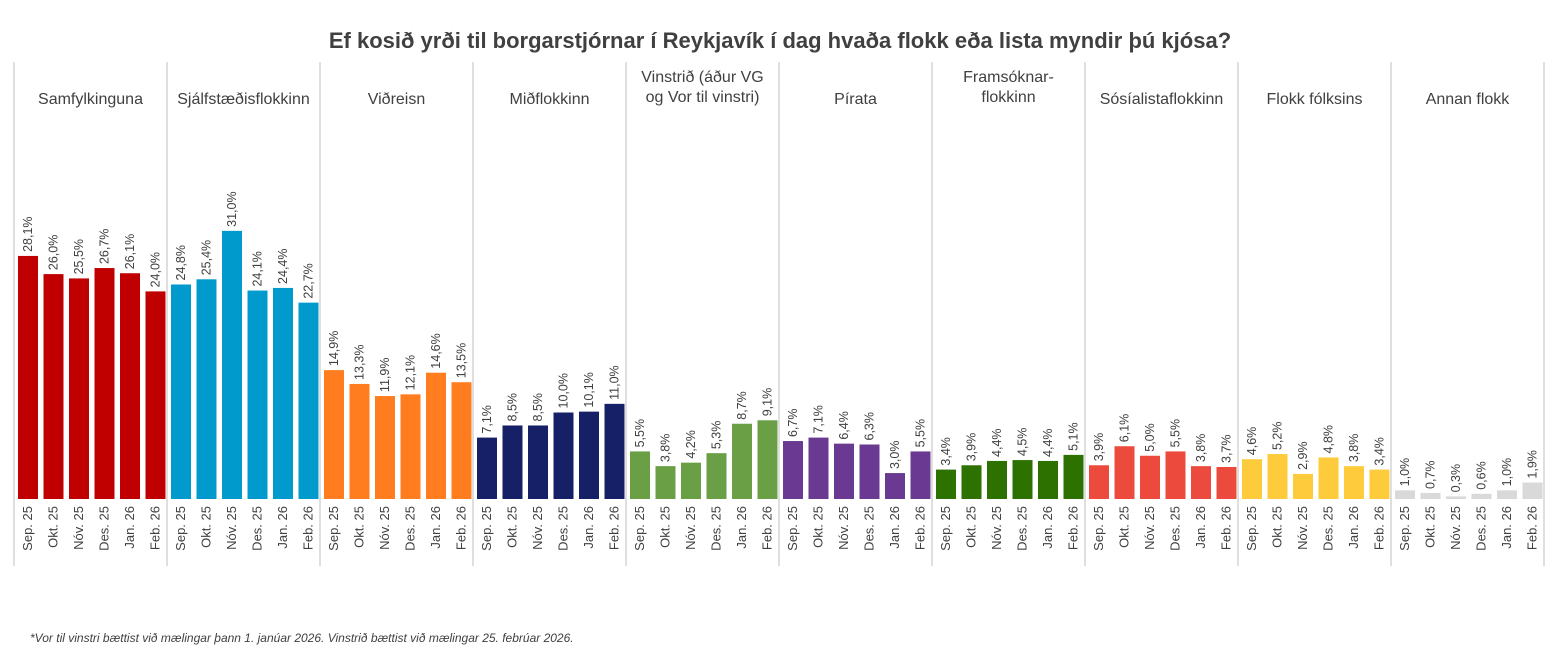  What do you see at coordinates (1354, 448) in the screenshot?
I see `data-label: 3,8%` at bounding box center [1354, 448].